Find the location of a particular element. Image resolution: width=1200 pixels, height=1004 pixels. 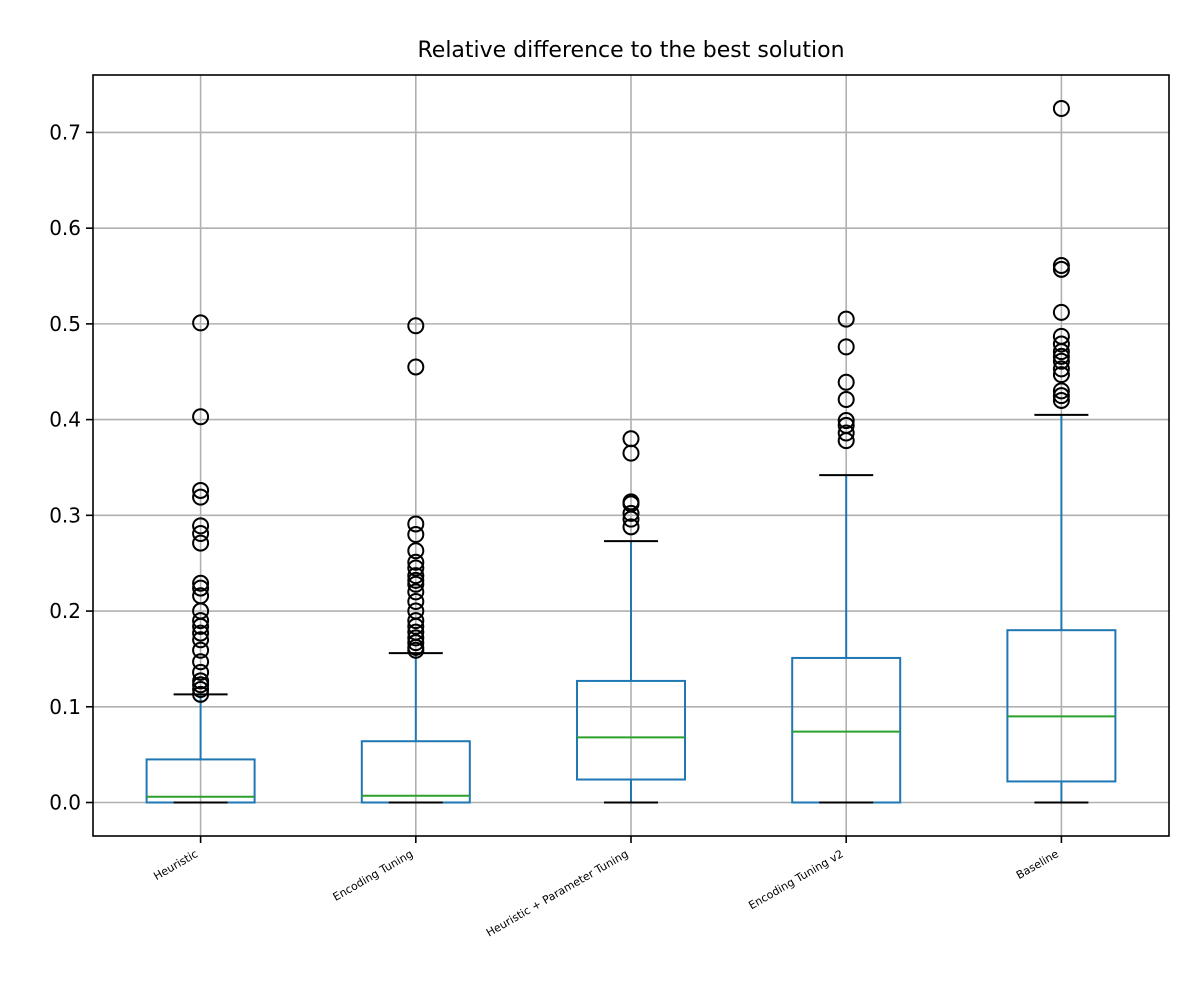

x-tick-label: Heuristic + Parameter Tuning is located at coordinates (557, 893).